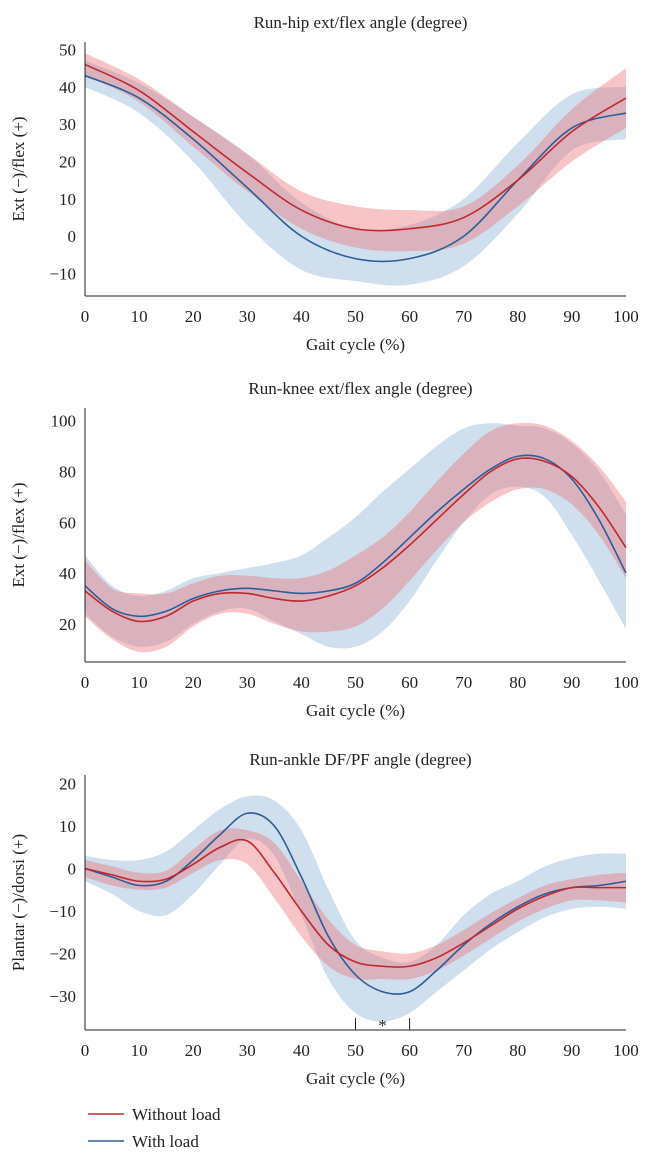 Image resolution: width=658 pixels, height=1161 pixels. I want to click on y-tick-label: 30, so click(67, 124).